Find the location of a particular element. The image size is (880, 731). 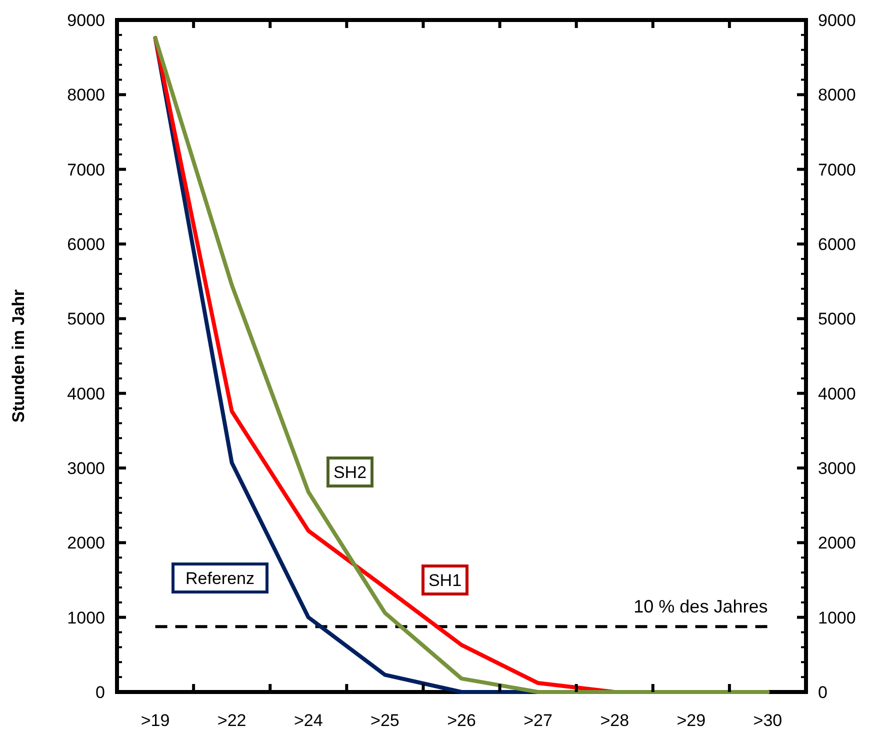

y2-tick-label: 7000 is located at coordinates (837, 170).